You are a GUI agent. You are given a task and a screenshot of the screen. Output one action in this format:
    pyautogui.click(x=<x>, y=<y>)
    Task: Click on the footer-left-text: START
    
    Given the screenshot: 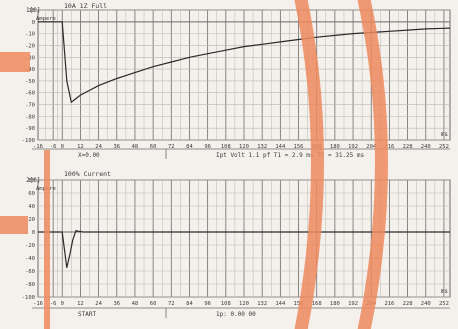 What is the action you would take?
    pyautogui.click(x=87, y=314)
    